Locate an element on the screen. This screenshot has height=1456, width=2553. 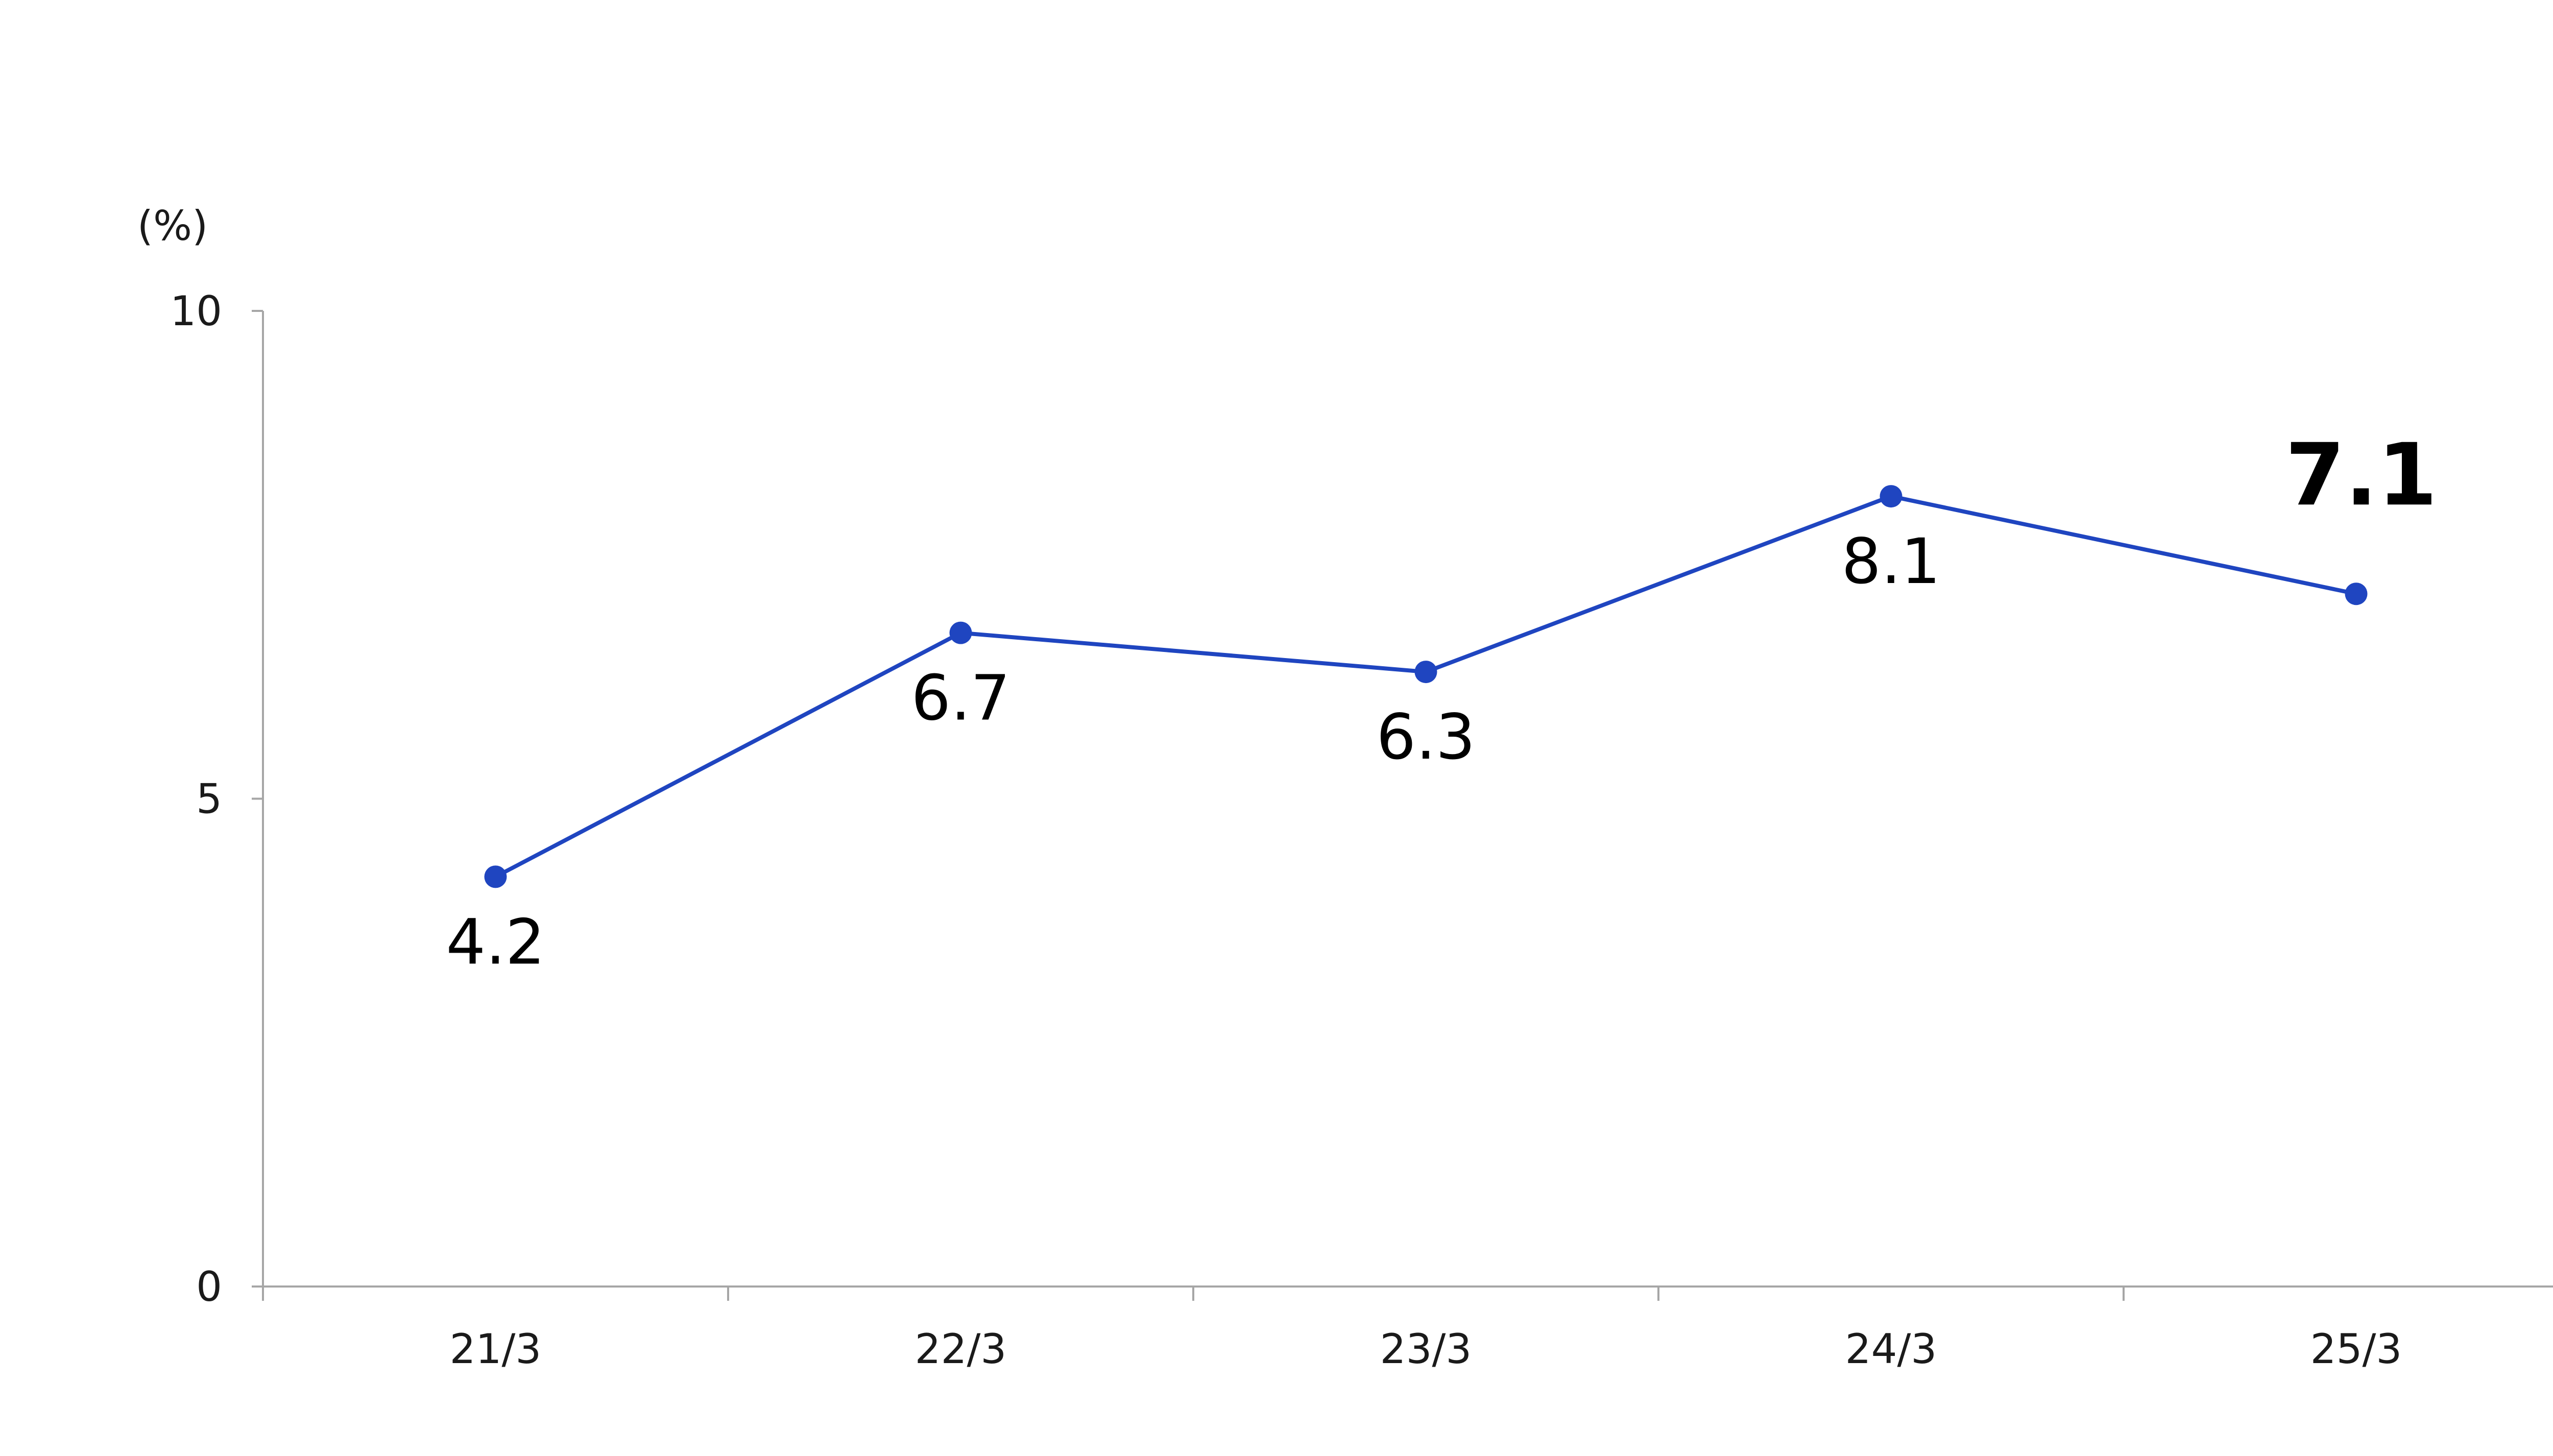
y-tick-label: 10 is located at coordinates (196, 311).